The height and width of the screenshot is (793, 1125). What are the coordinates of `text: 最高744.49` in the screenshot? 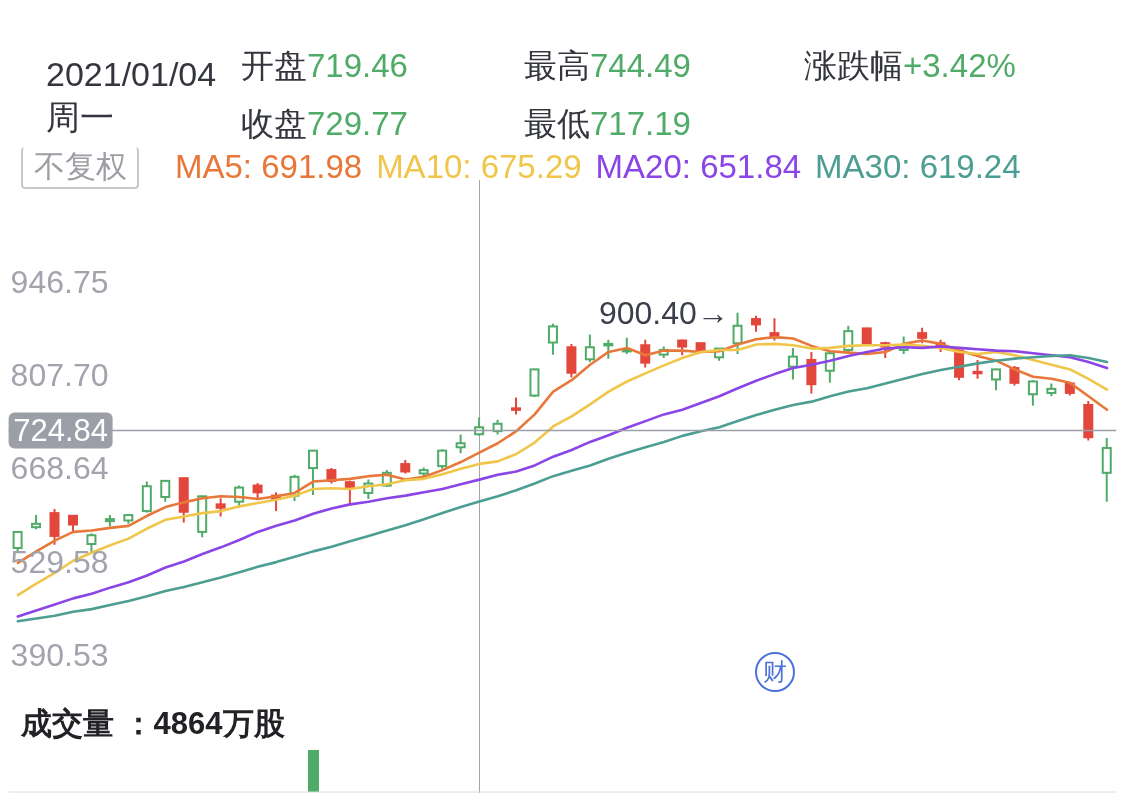 It's located at (607, 65).